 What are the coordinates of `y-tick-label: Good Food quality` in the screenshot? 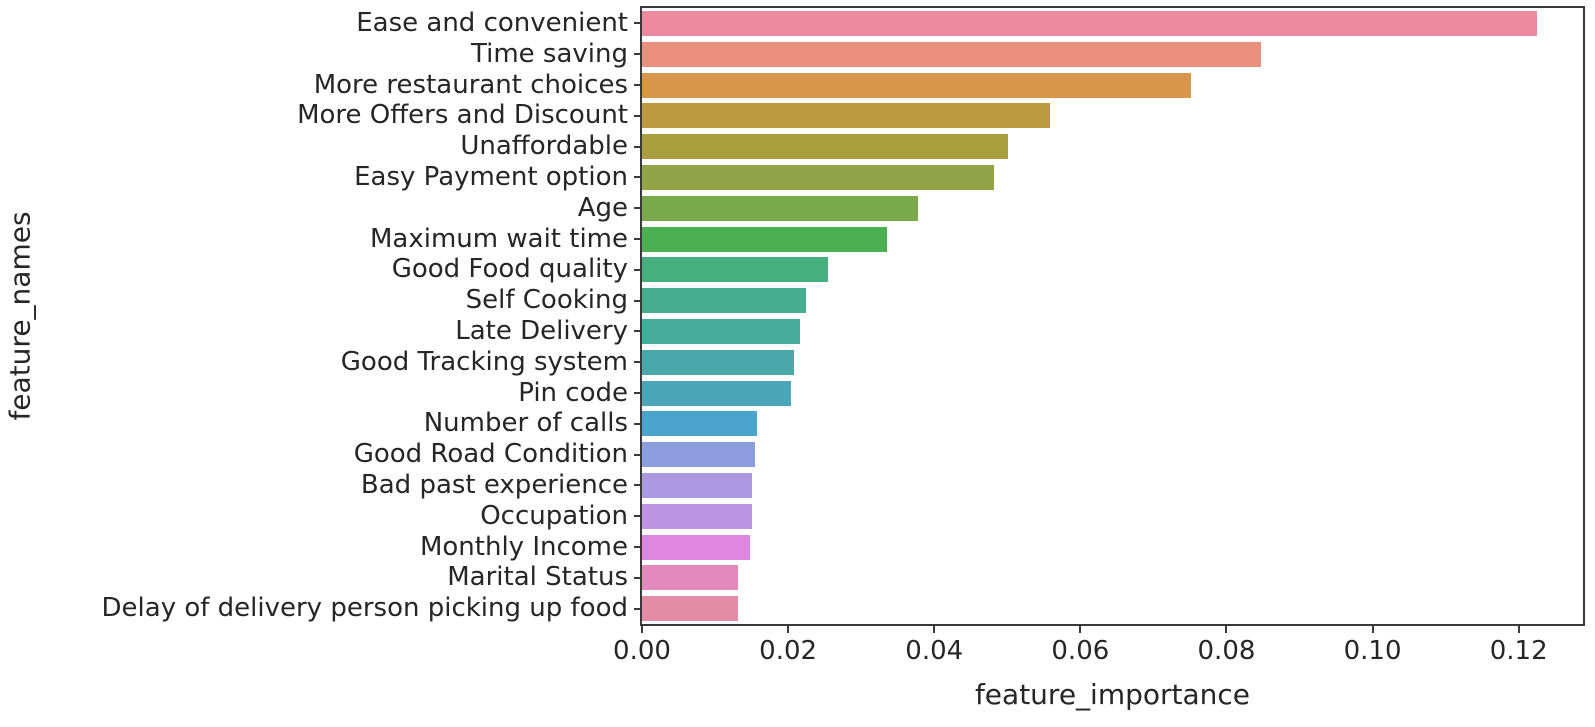 It's located at (509, 269).